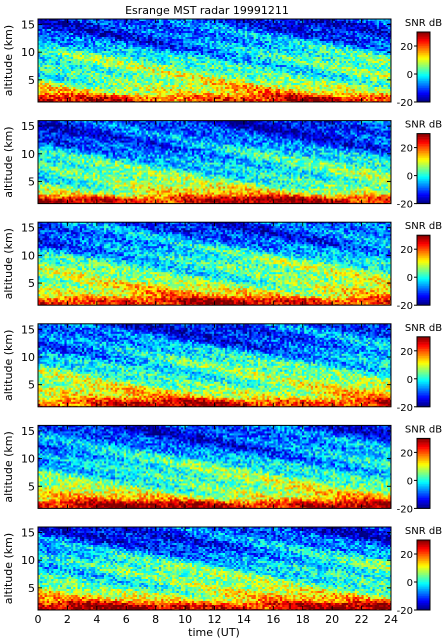  I want to click on panel-1: 5 10 15 altitude (km) -20 0 20 SNR dB, so click(222, 63).